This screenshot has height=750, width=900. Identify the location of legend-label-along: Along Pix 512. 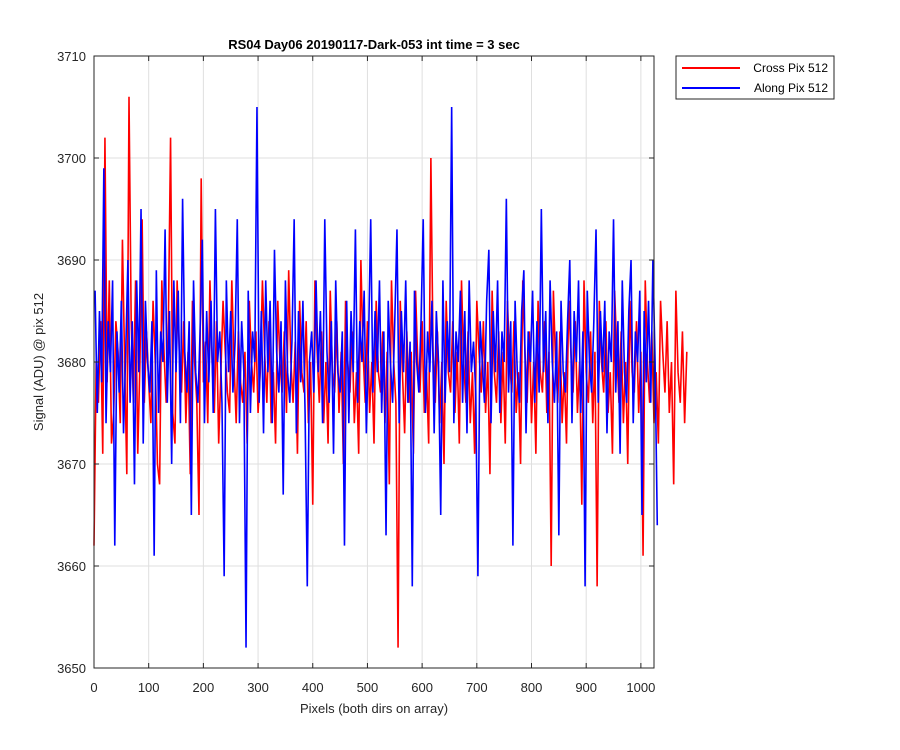
(791, 88).